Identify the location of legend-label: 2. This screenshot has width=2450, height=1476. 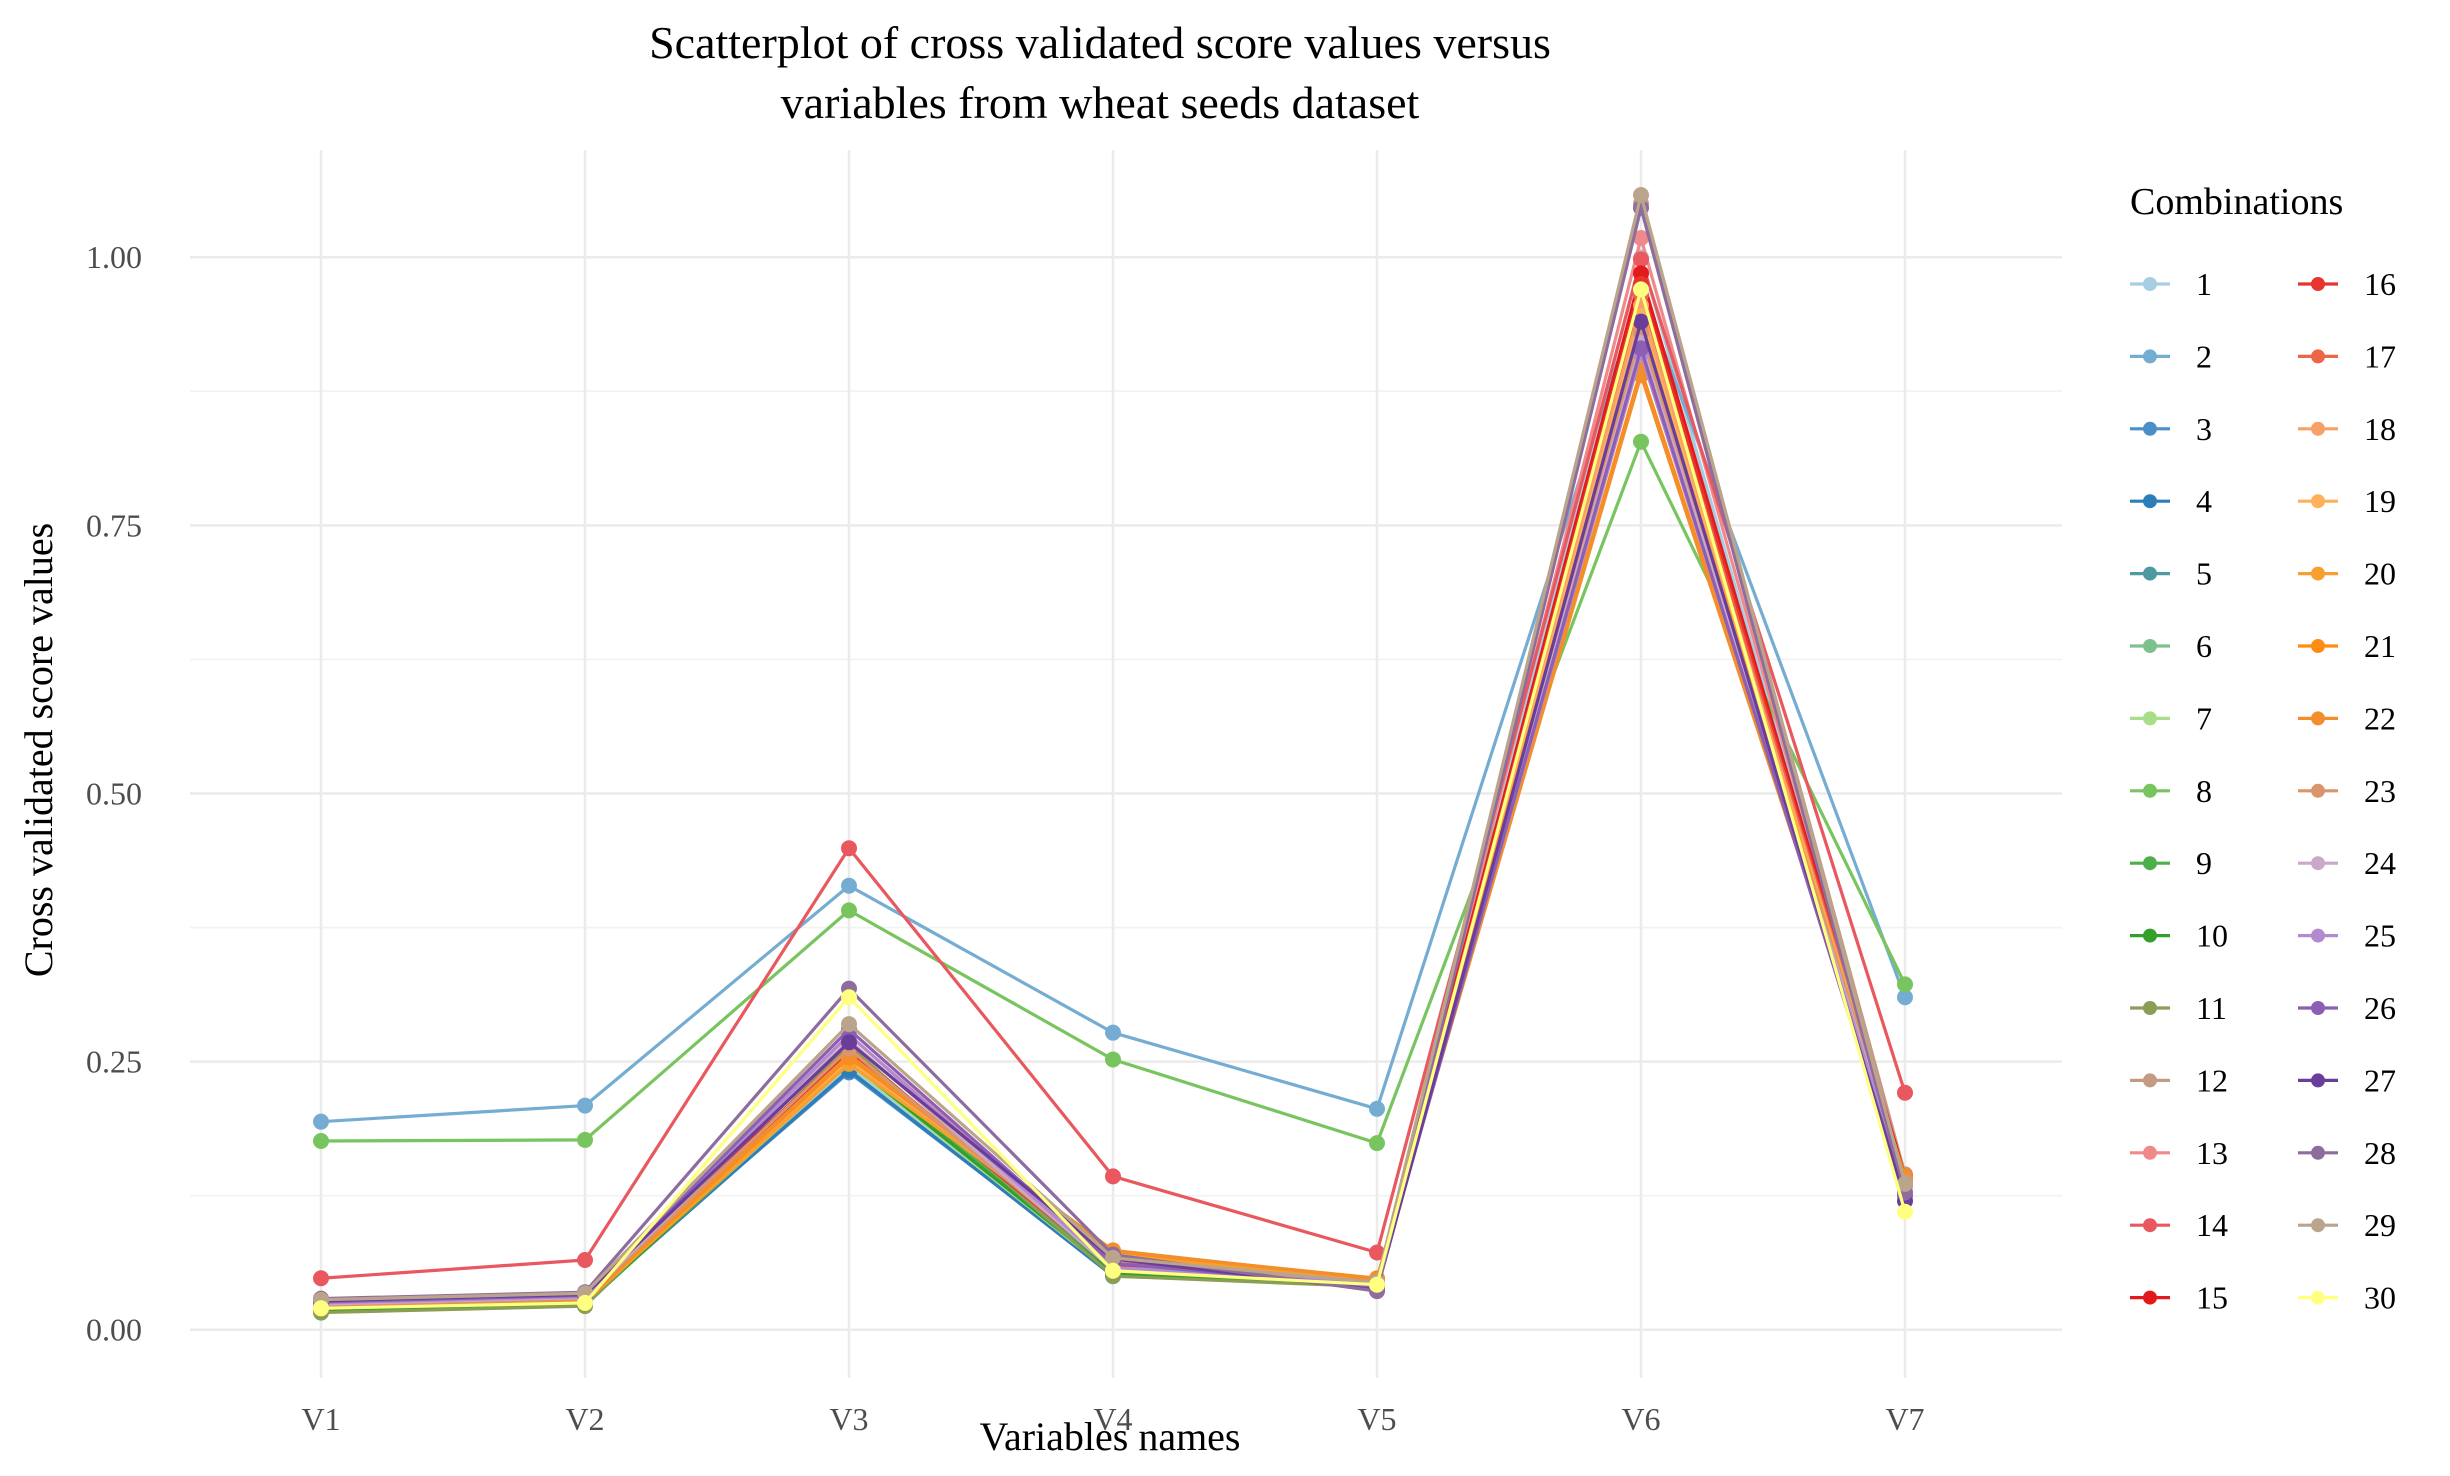
(2204, 356).